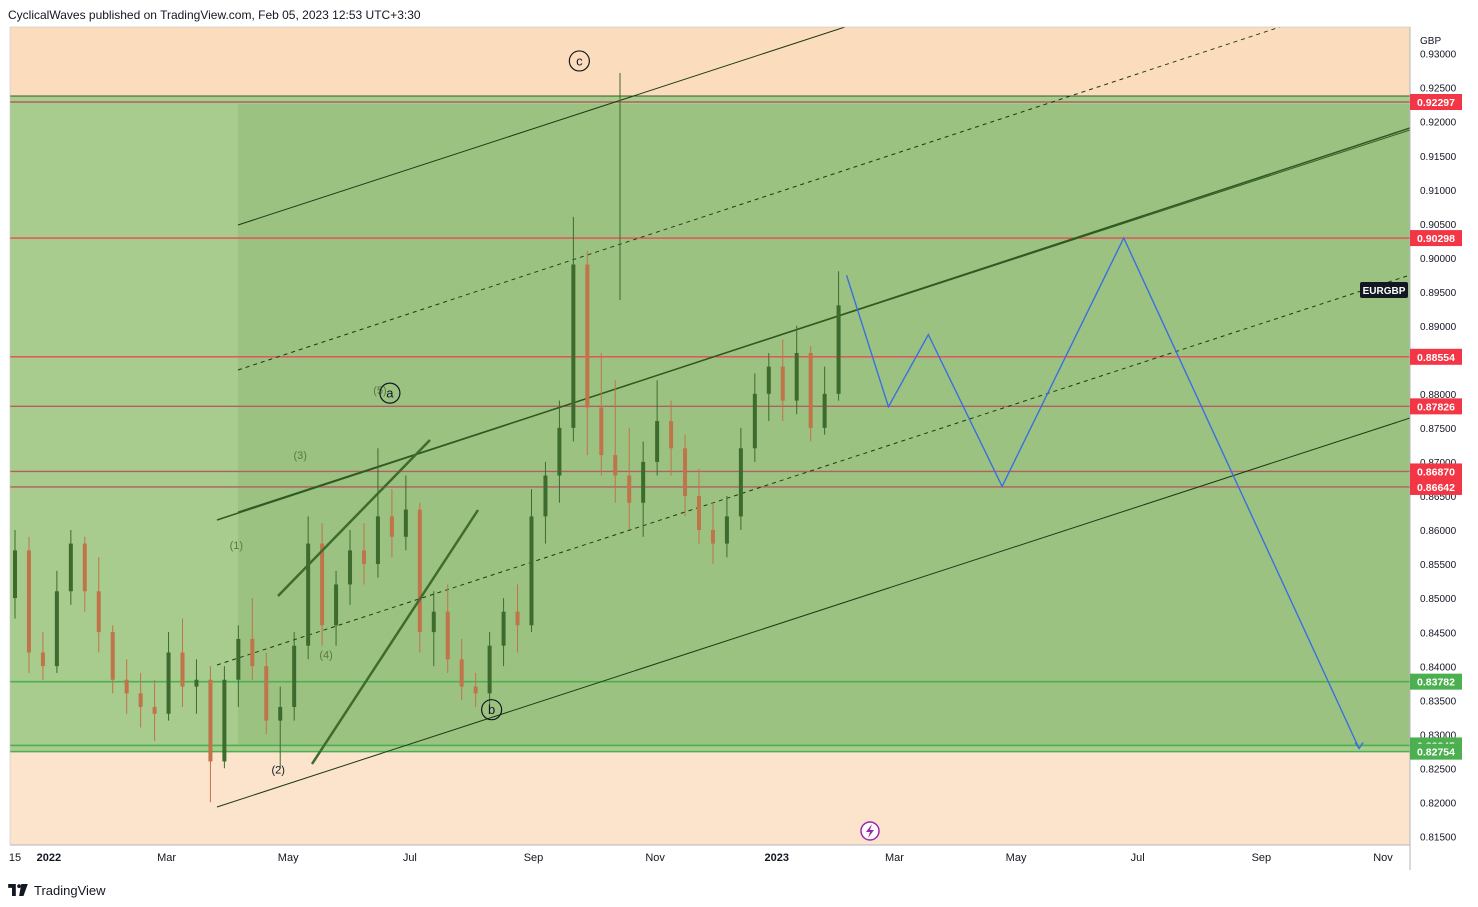 Image resolution: width=1478 pixels, height=907 pixels. What do you see at coordinates (1438, 259) in the screenshot?
I see `price-tick-6: 0.90000` at bounding box center [1438, 259].